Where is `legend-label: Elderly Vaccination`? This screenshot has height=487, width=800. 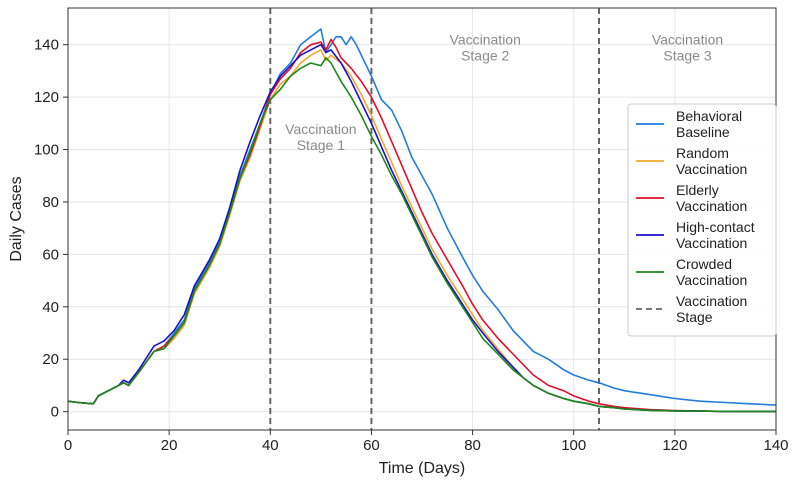
legend-label: Elderly Vaccination is located at coordinates (711, 198).